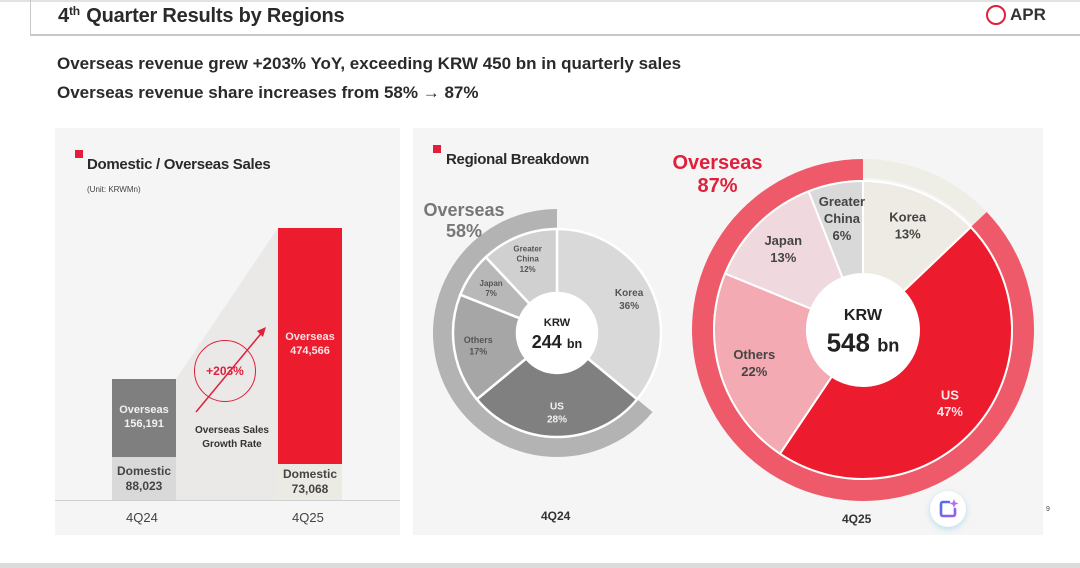 The width and height of the screenshot is (1080, 568). Describe the element at coordinates (144, 485) in the screenshot. I see `bar-value: 88,023` at that location.